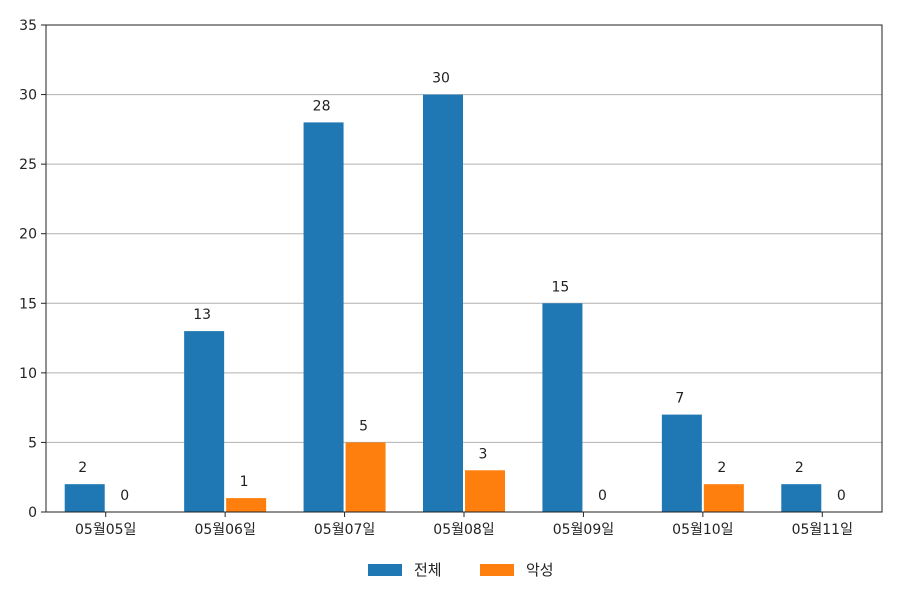  I want to click on y-tick-label: 25, so click(28, 165).